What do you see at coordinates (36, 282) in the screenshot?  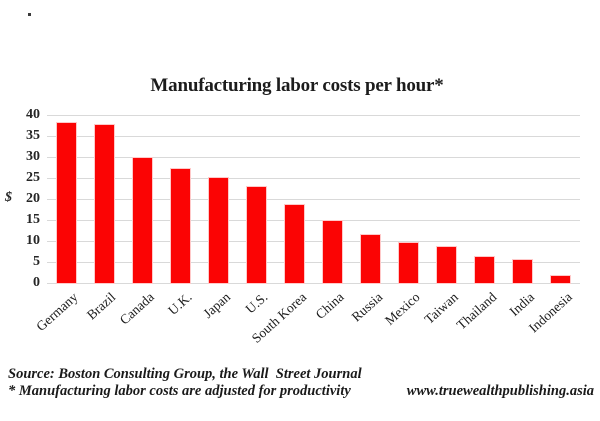 I see `y-tick-0: 0` at bounding box center [36, 282].